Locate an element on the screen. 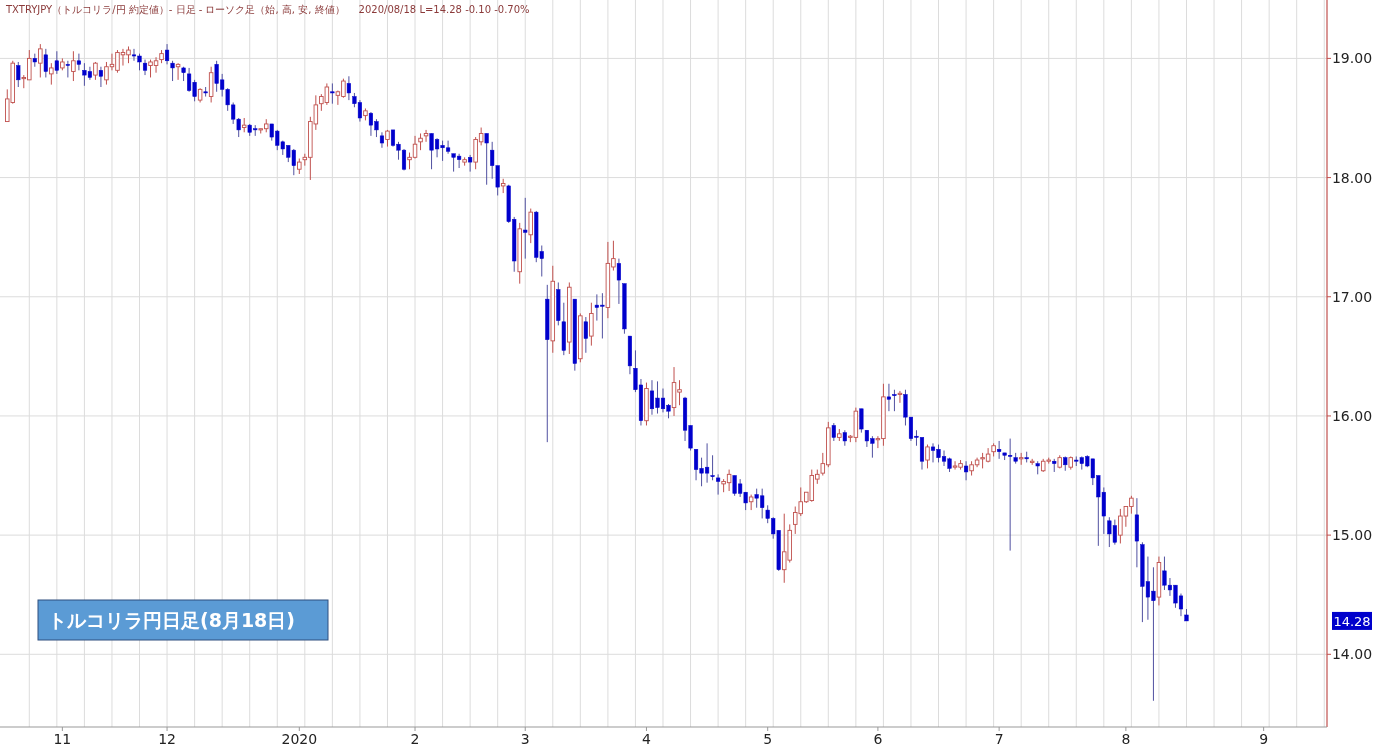 The height and width of the screenshot is (747, 1397). y-tick-label: 16.00 is located at coordinates (1352, 415).